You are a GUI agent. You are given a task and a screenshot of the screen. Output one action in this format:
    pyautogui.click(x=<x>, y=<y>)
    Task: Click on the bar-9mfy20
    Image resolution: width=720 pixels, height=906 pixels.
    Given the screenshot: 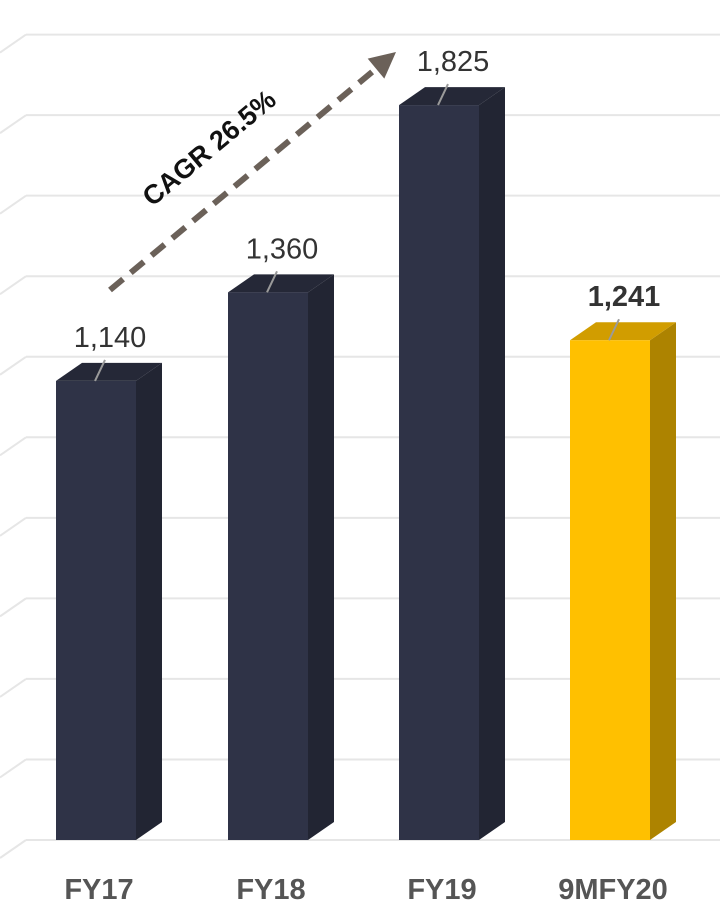 What is the action you would take?
    pyautogui.click(x=623, y=581)
    